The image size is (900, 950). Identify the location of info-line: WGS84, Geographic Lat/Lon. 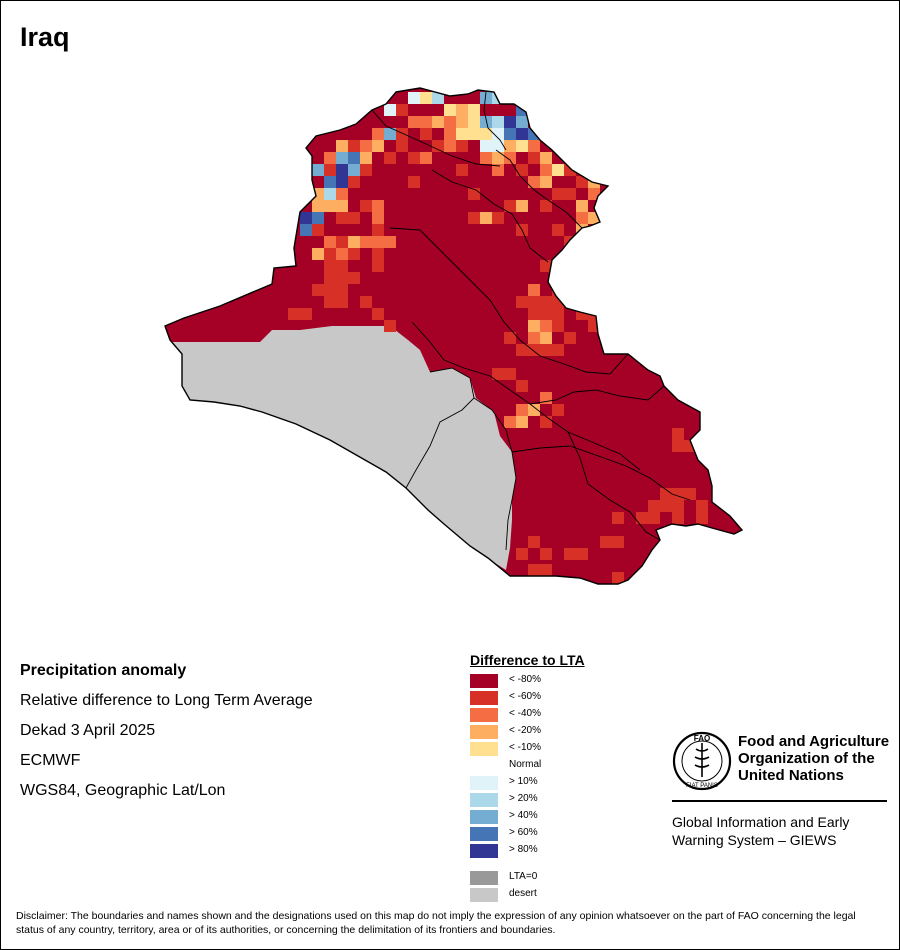
(123, 790).